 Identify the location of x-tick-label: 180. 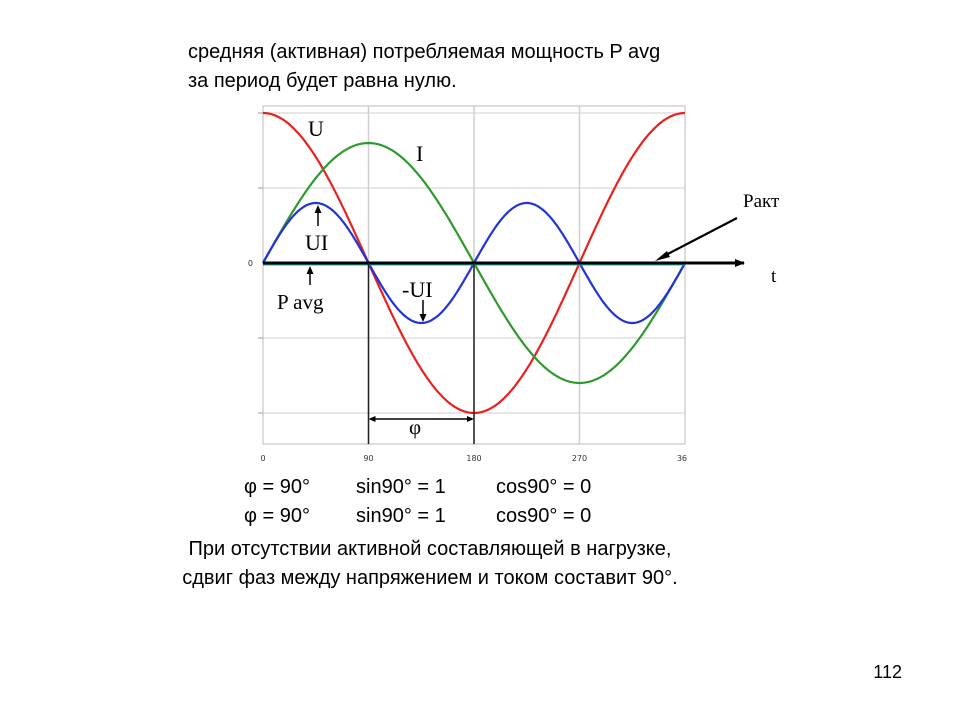
(473, 458).